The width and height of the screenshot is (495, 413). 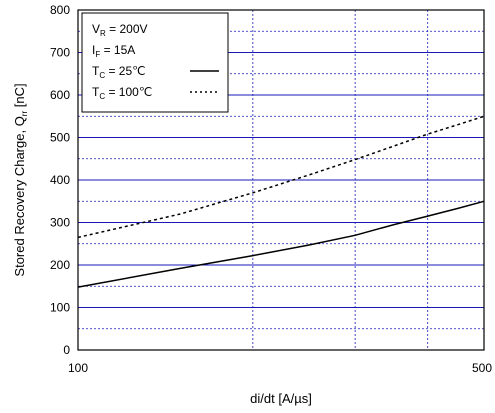 I want to click on y-tick-label: 0, so click(x=66, y=350).